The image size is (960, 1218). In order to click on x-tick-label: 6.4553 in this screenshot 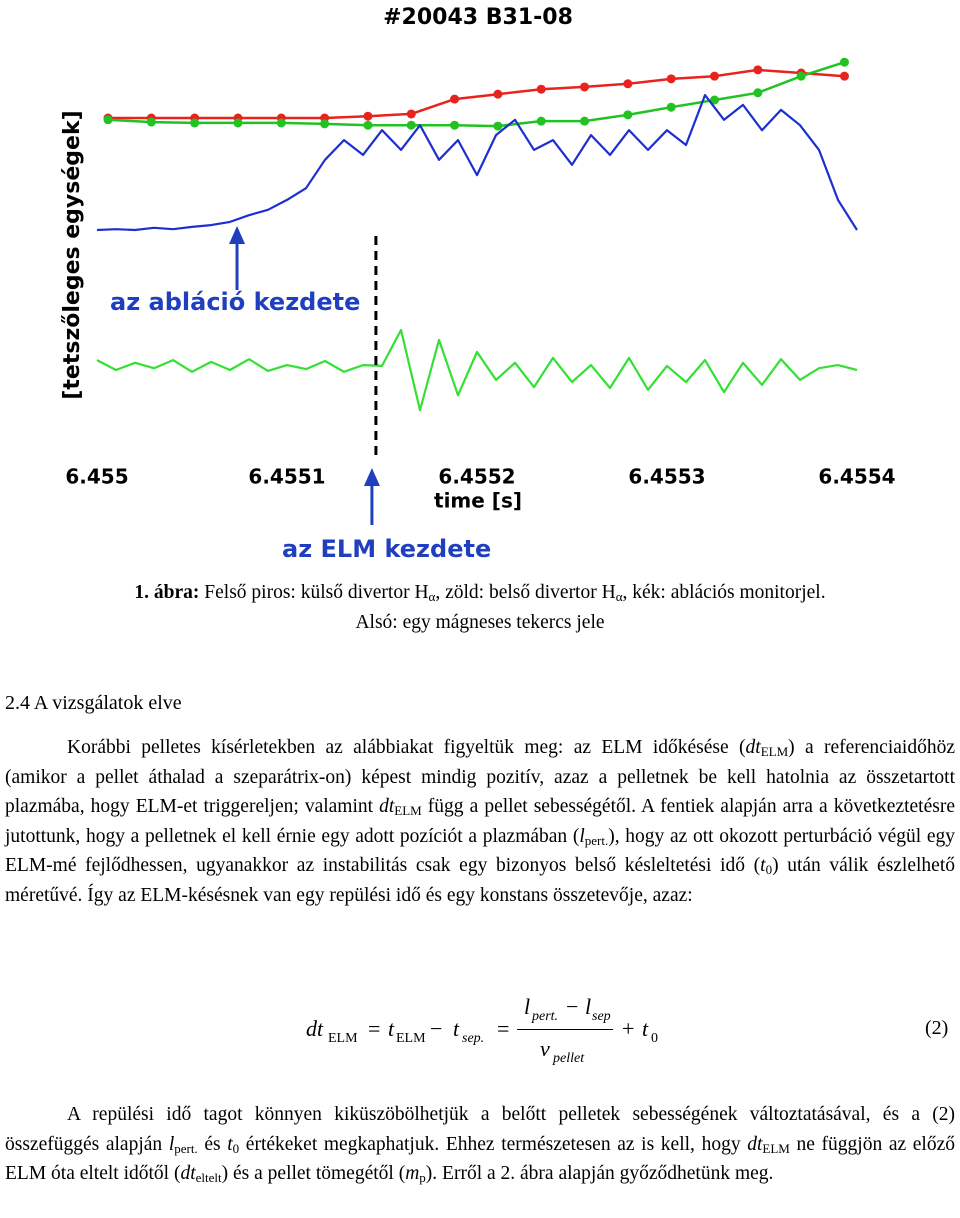, I will do `click(666, 477)`.